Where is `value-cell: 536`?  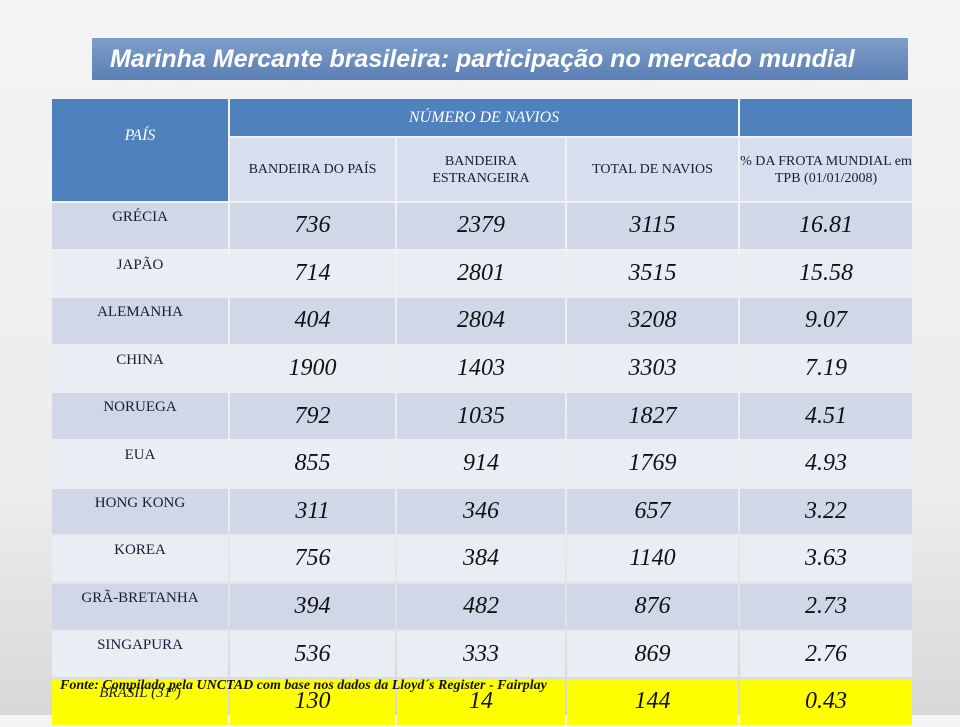 value-cell: 536 is located at coordinates (312, 654).